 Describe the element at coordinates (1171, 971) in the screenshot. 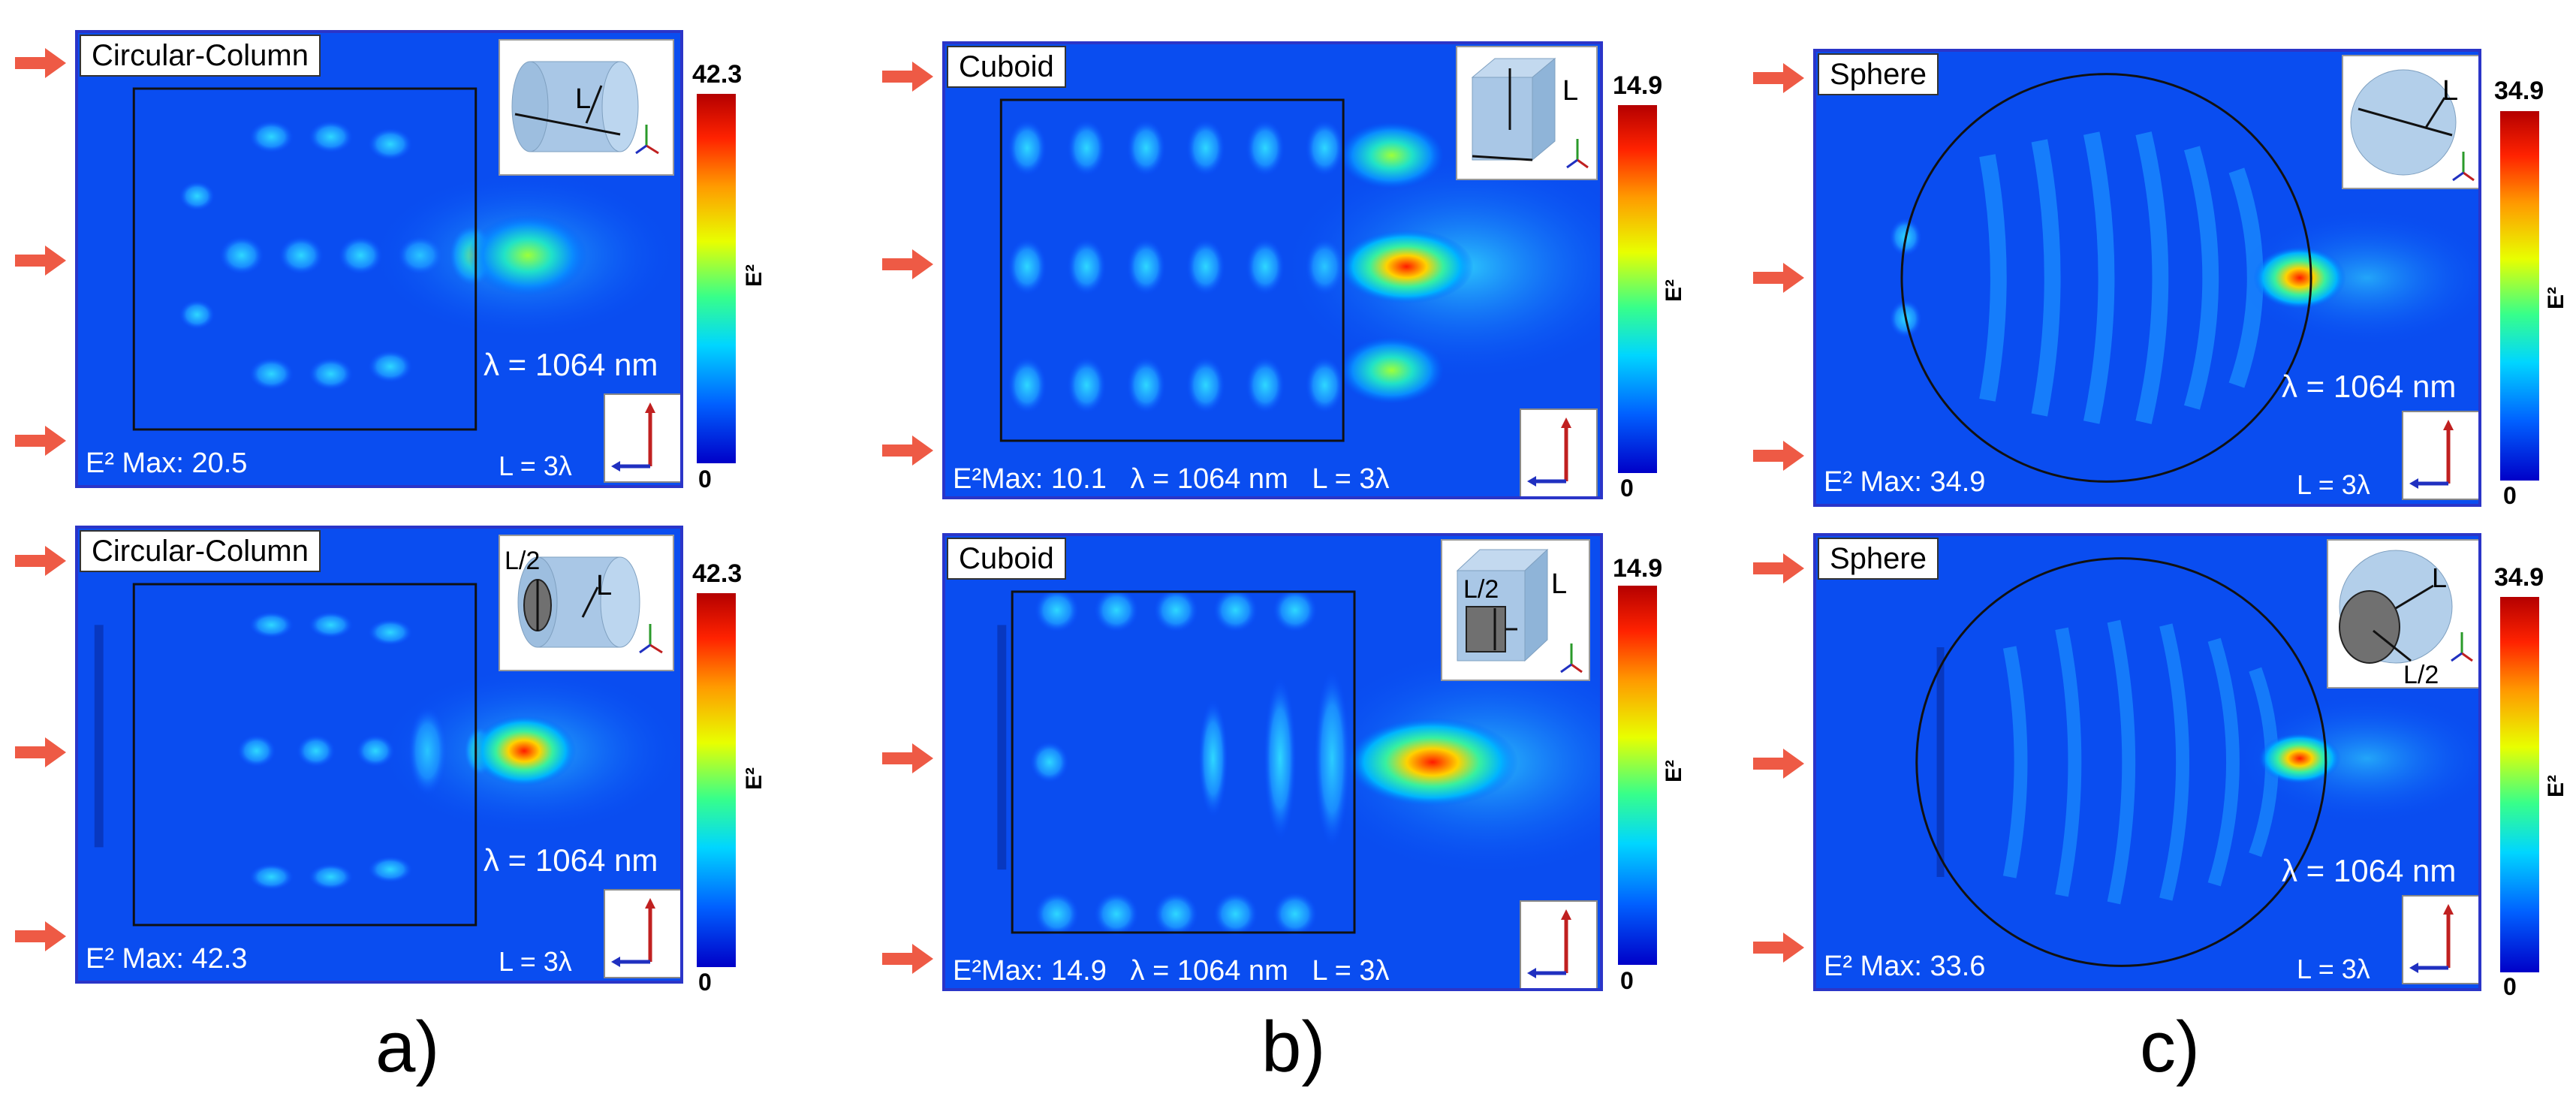

I see `bottom-info-line: E²Max: 14.9 λ = 1064 nm L = 3λ` at that location.